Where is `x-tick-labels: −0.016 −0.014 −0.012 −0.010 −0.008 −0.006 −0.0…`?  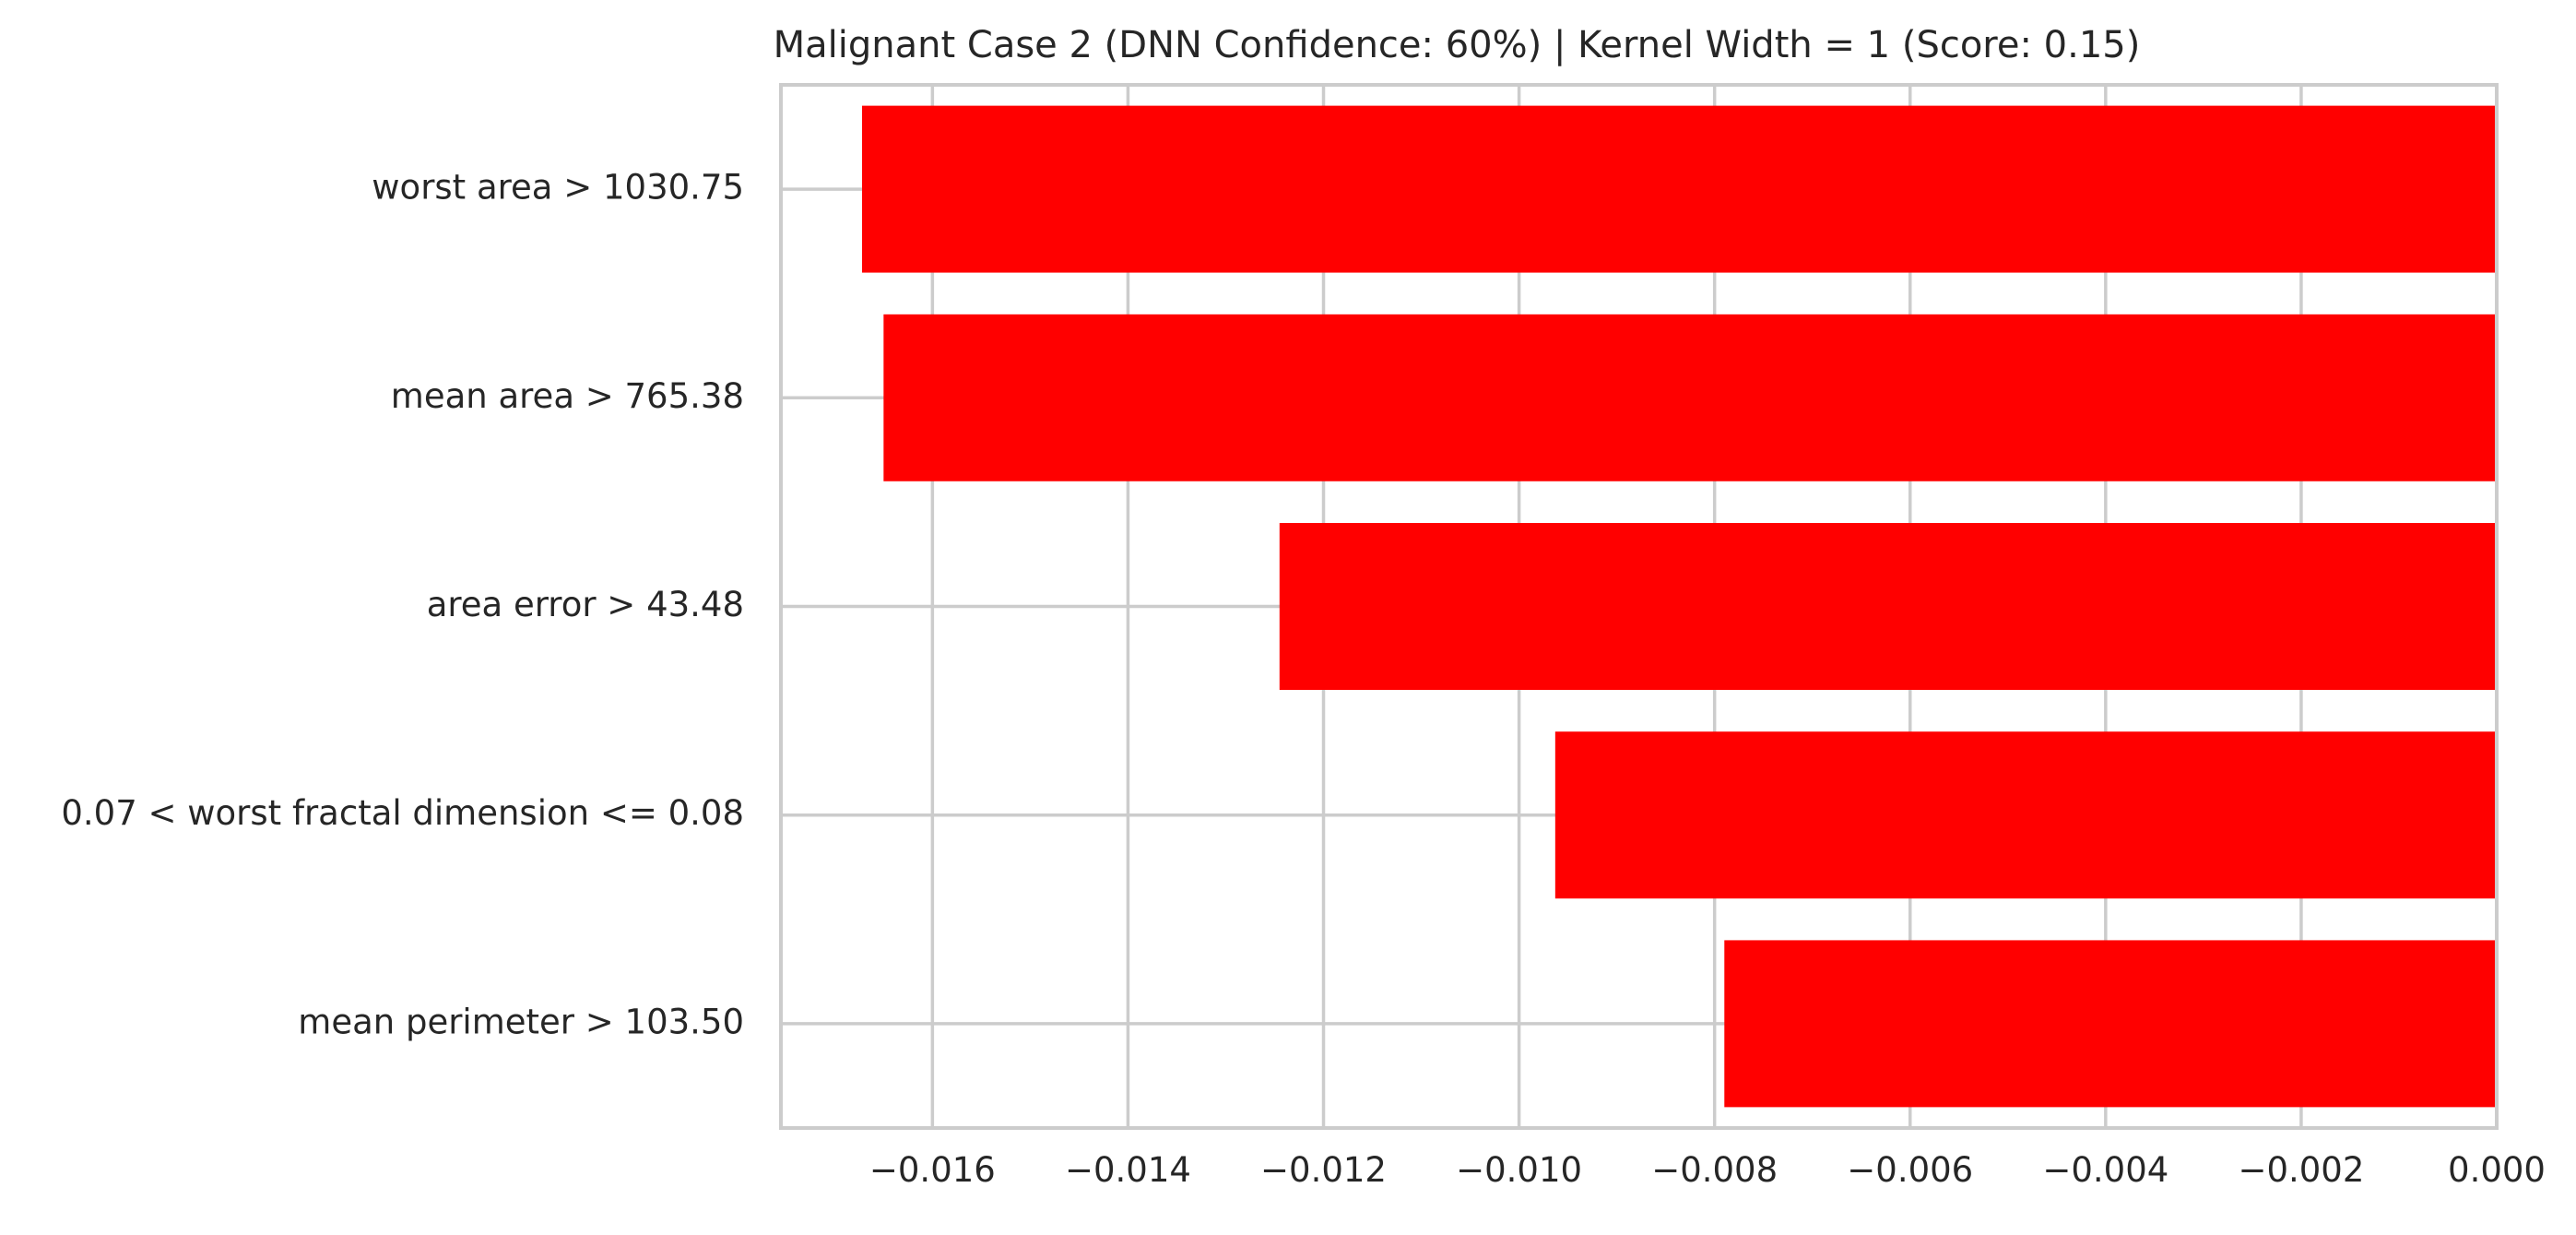
x-tick-labels: −0.016 −0.014 −0.012 −0.010 −0.008 −0.006 −0.0… is located at coordinates (1707, 1170).